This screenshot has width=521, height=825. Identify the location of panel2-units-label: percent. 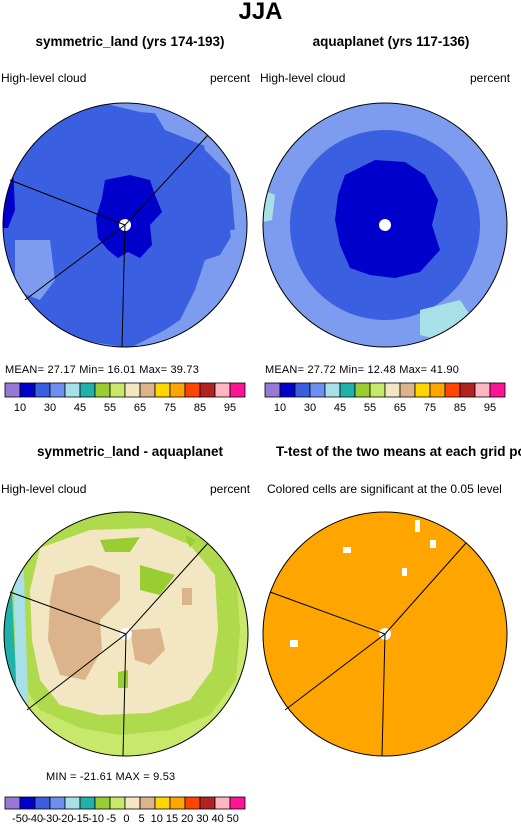
(490, 78).